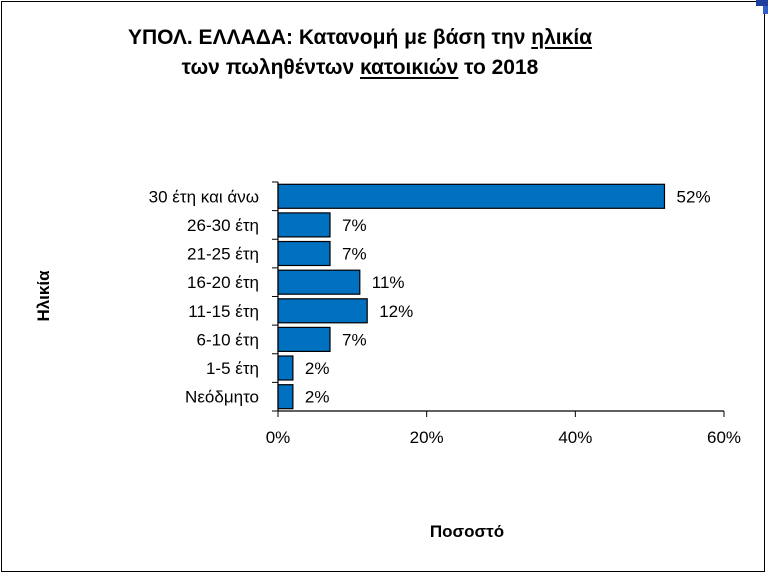 The width and height of the screenshot is (768, 576). I want to click on data-label: 52%, so click(694, 196).